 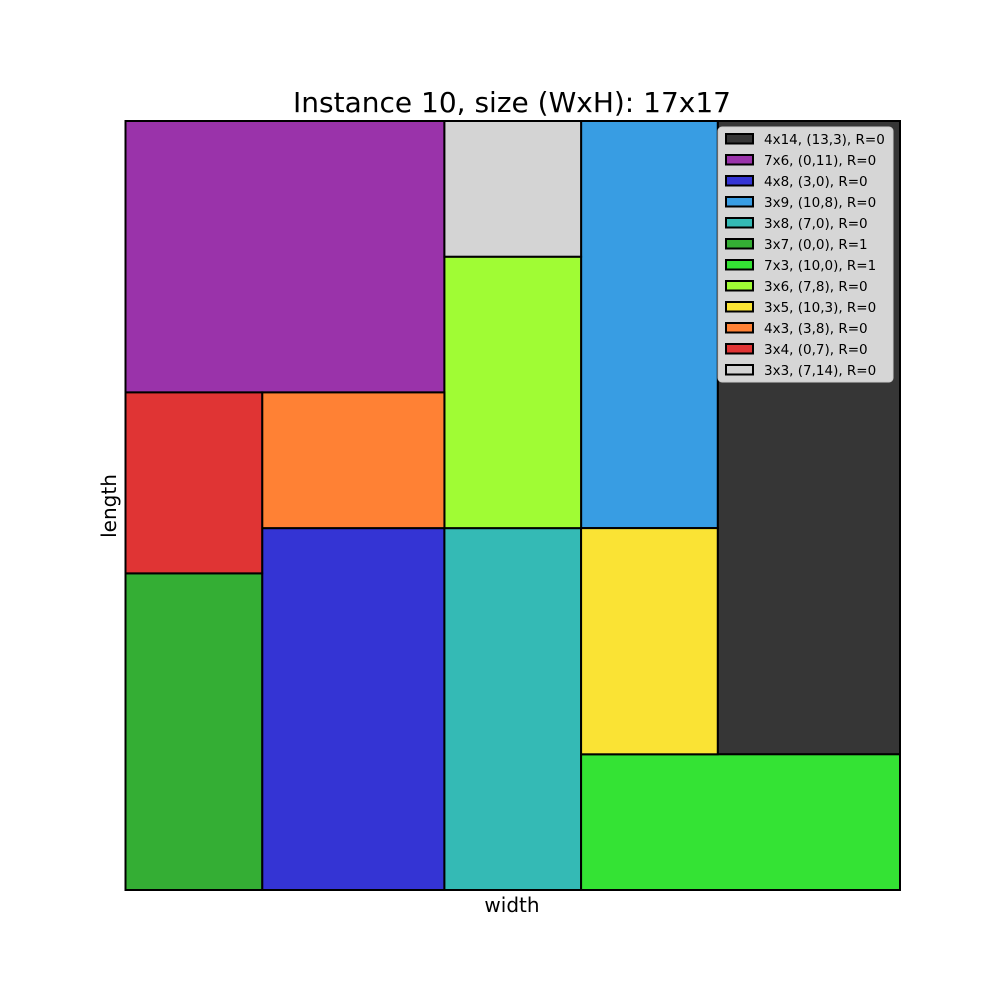 What do you see at coordinates (816, 329) in the screenshot?
I see `legend-label-10: 4x3, (3,8), R=0` at bounding box center [816, 329].